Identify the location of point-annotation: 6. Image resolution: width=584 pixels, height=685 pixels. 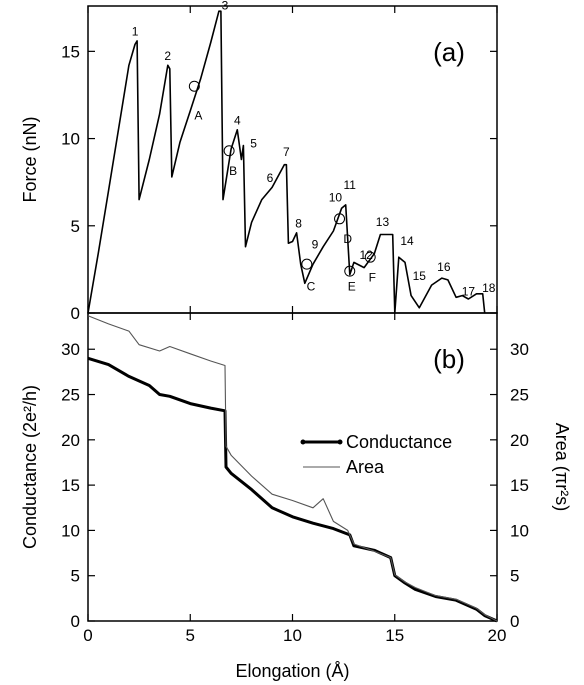
(270, 178).